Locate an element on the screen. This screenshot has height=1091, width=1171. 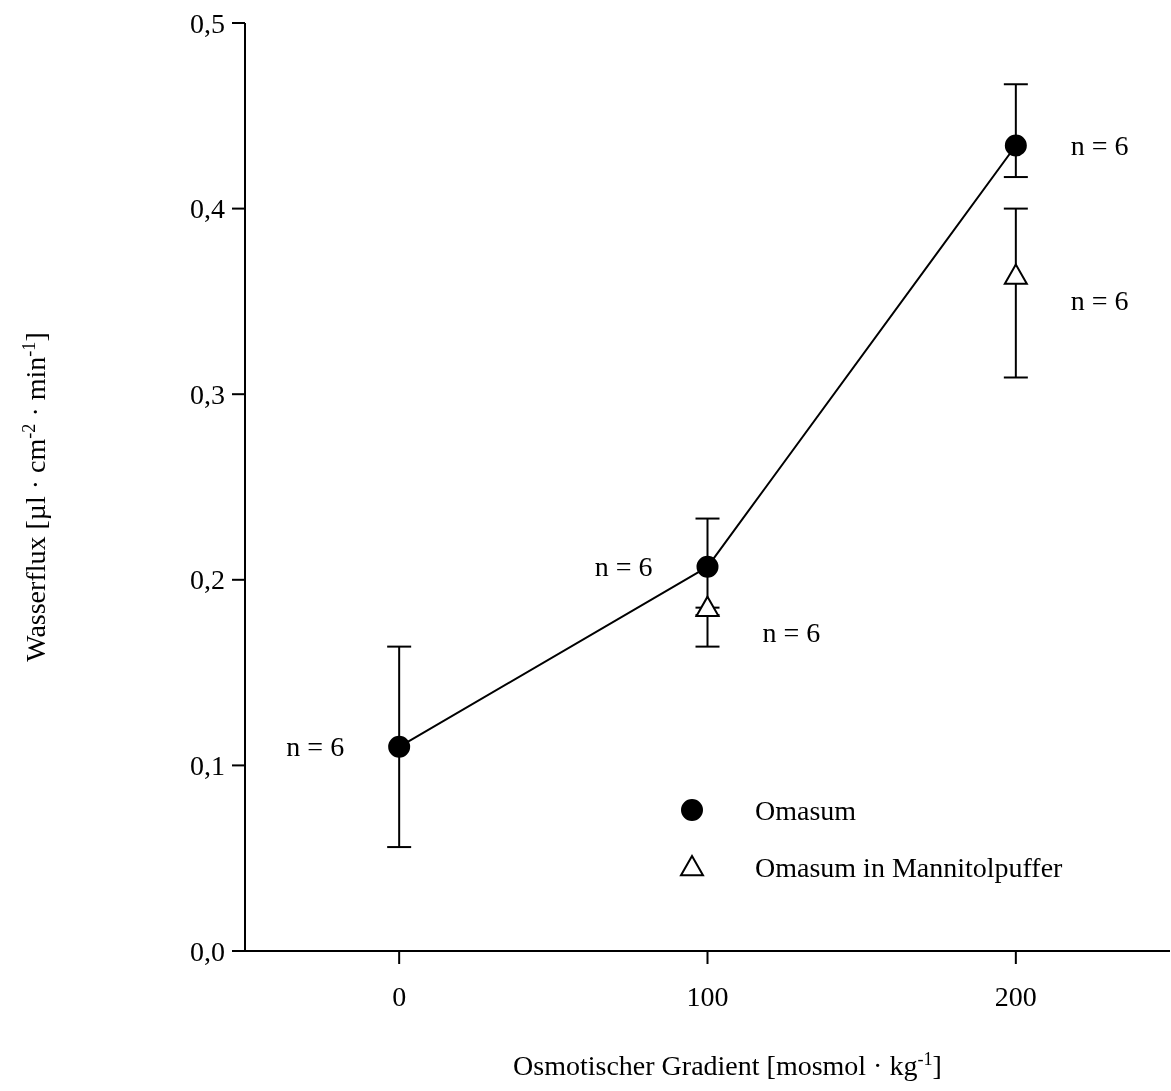
x-tick-label: 100 is located at coordinates (707, 996).